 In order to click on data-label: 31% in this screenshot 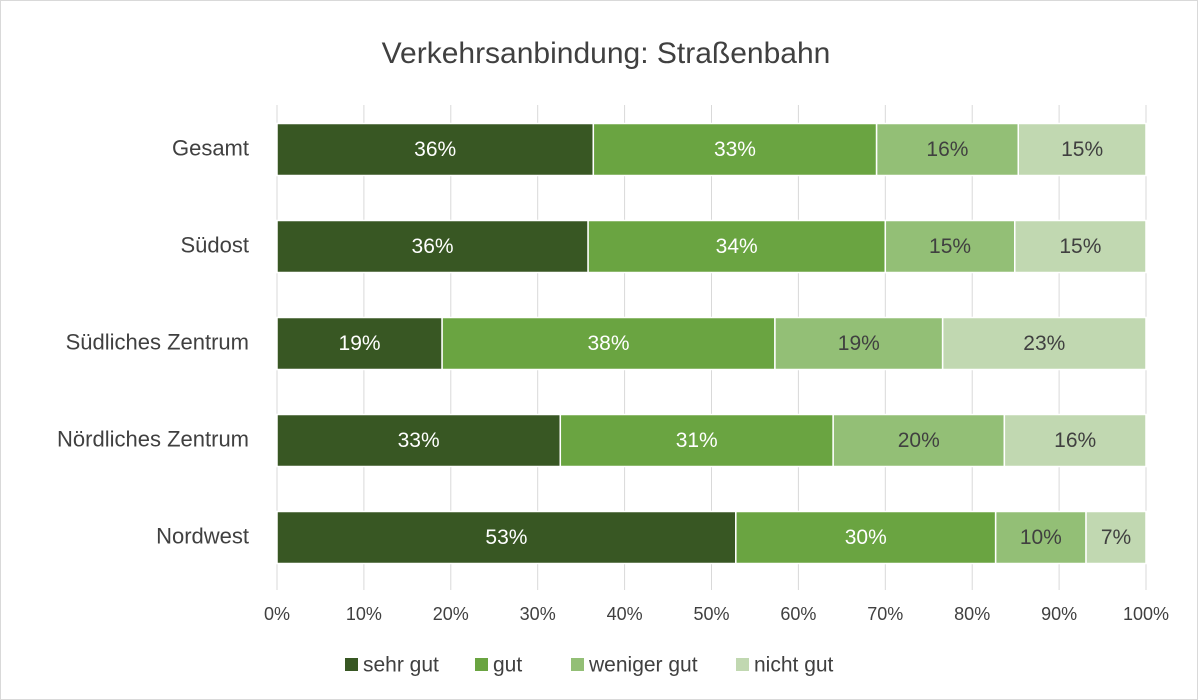, I will do `click(697, 440)`.